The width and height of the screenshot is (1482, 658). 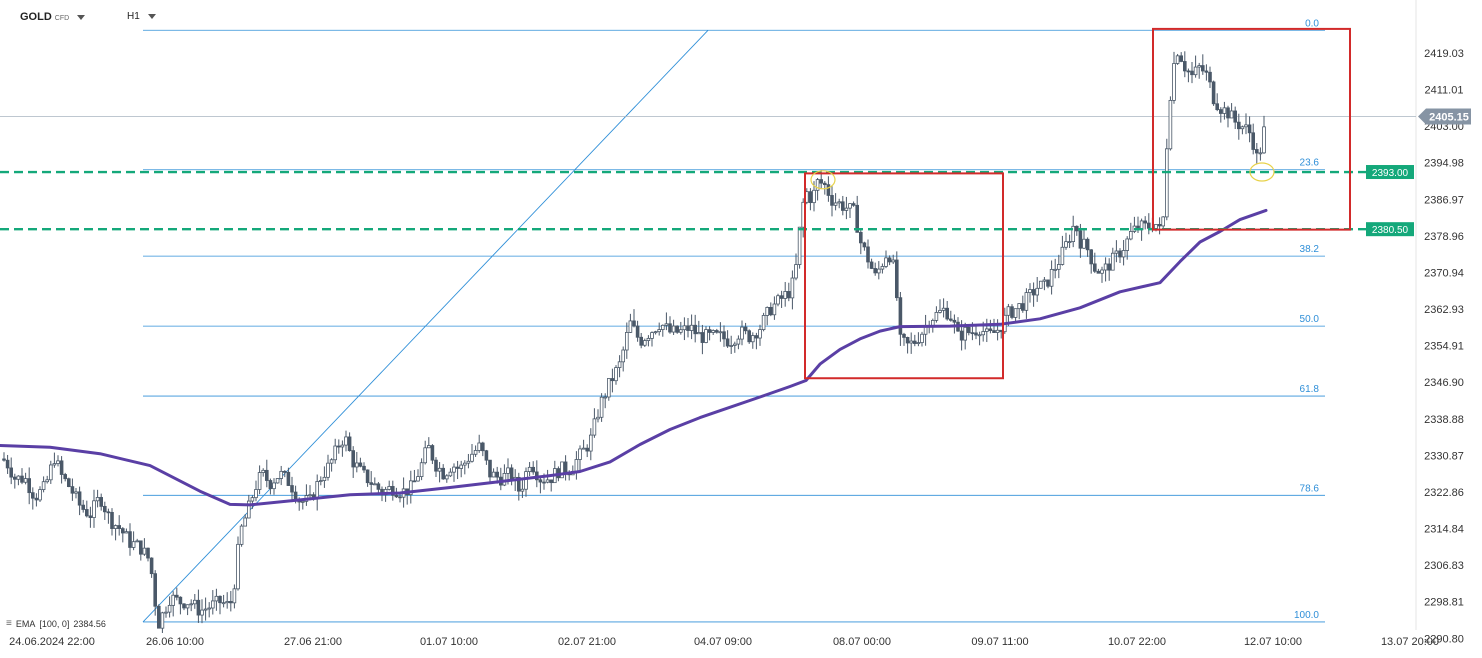 I want to click on y-tick-label: 2386.97, so click(x=1444, y=200).